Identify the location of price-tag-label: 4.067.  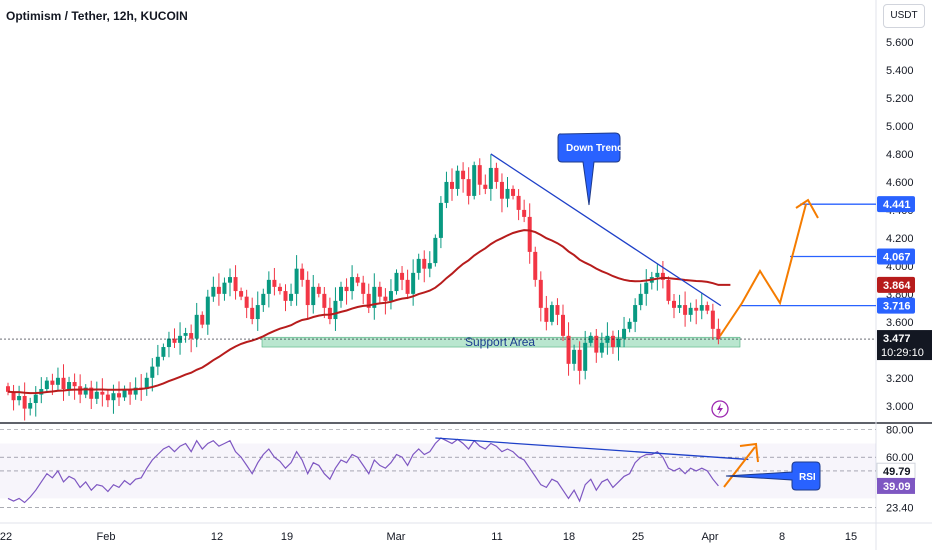
(897, 258).